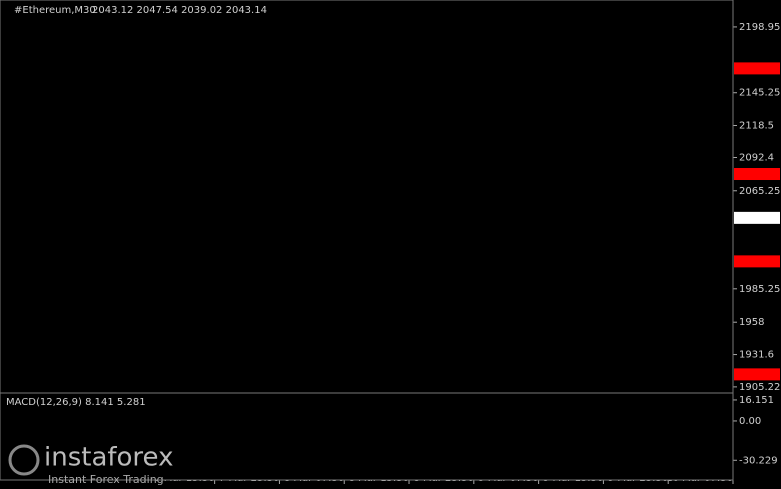 The width and height of the screenshot is (781, 489). Describe the element at coordinates (759, 191) in the screenshot. I see `y-tick-label: 2065.25` at that location.